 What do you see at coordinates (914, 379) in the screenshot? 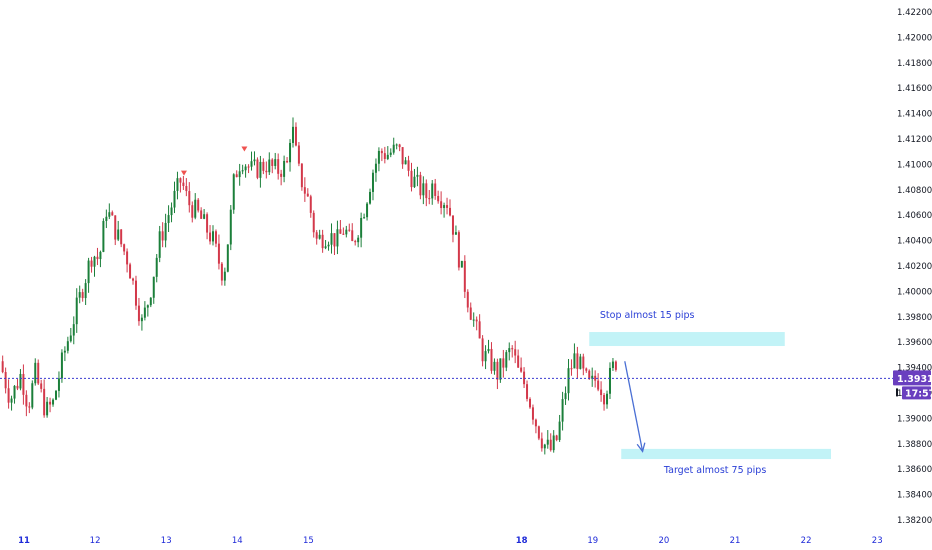
I see `price-badge-value: 1.39315` at bounding box center [914, 379].